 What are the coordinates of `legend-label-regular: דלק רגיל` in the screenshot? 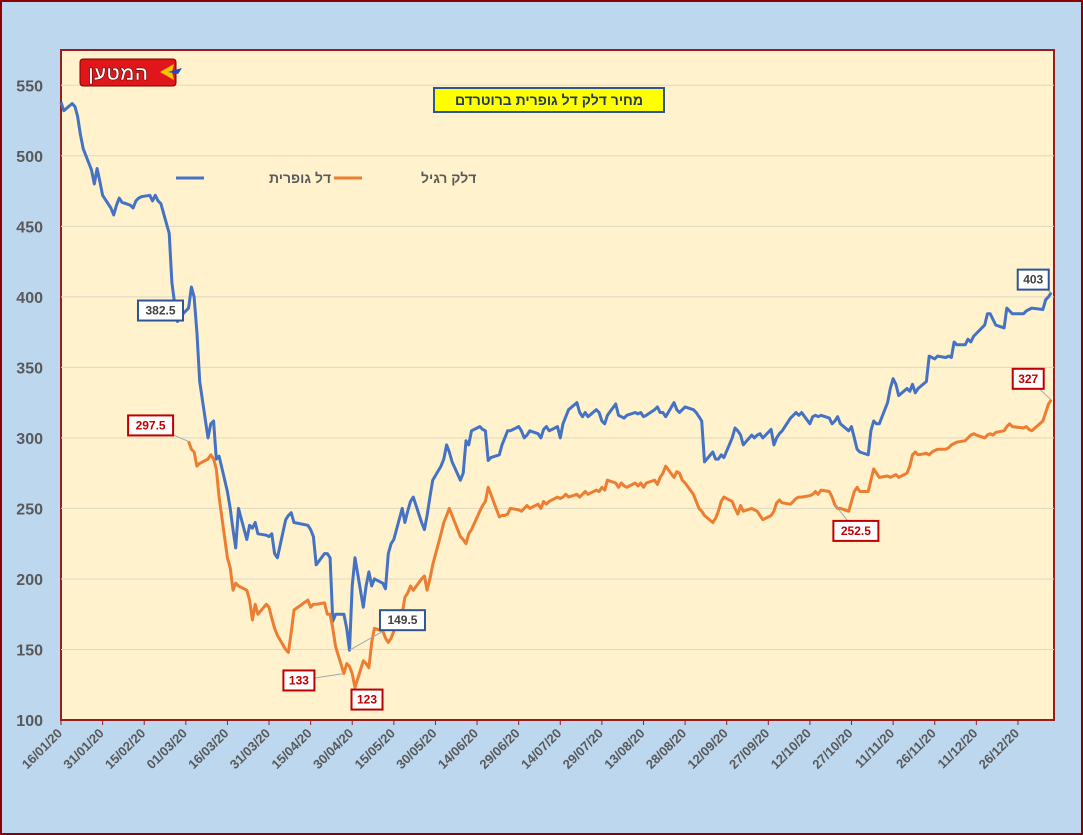 It's located at (448, 178).